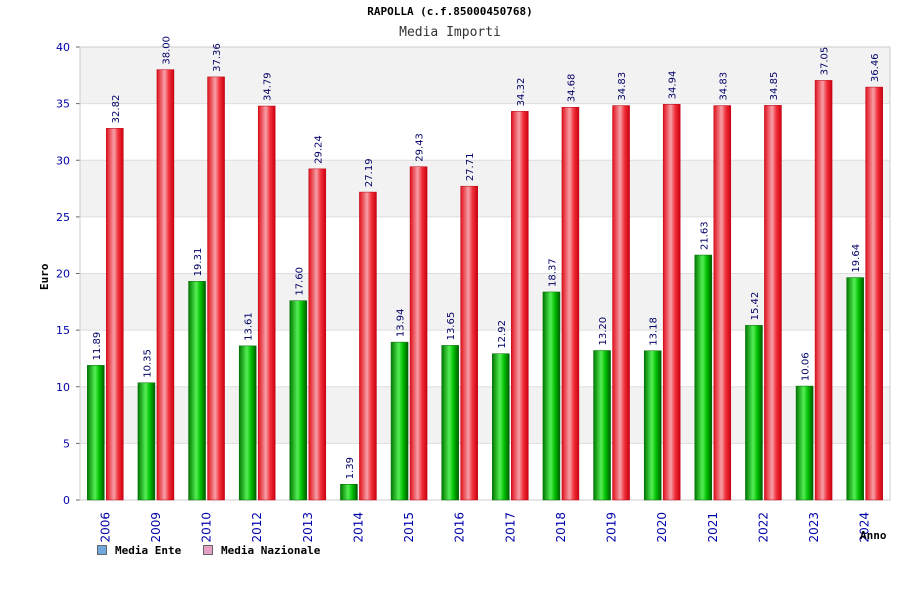 Image resolution: width=900 pixels, height=600 pixels. I want to click on value-label-media-ente: 1.39, so click(350, 468).